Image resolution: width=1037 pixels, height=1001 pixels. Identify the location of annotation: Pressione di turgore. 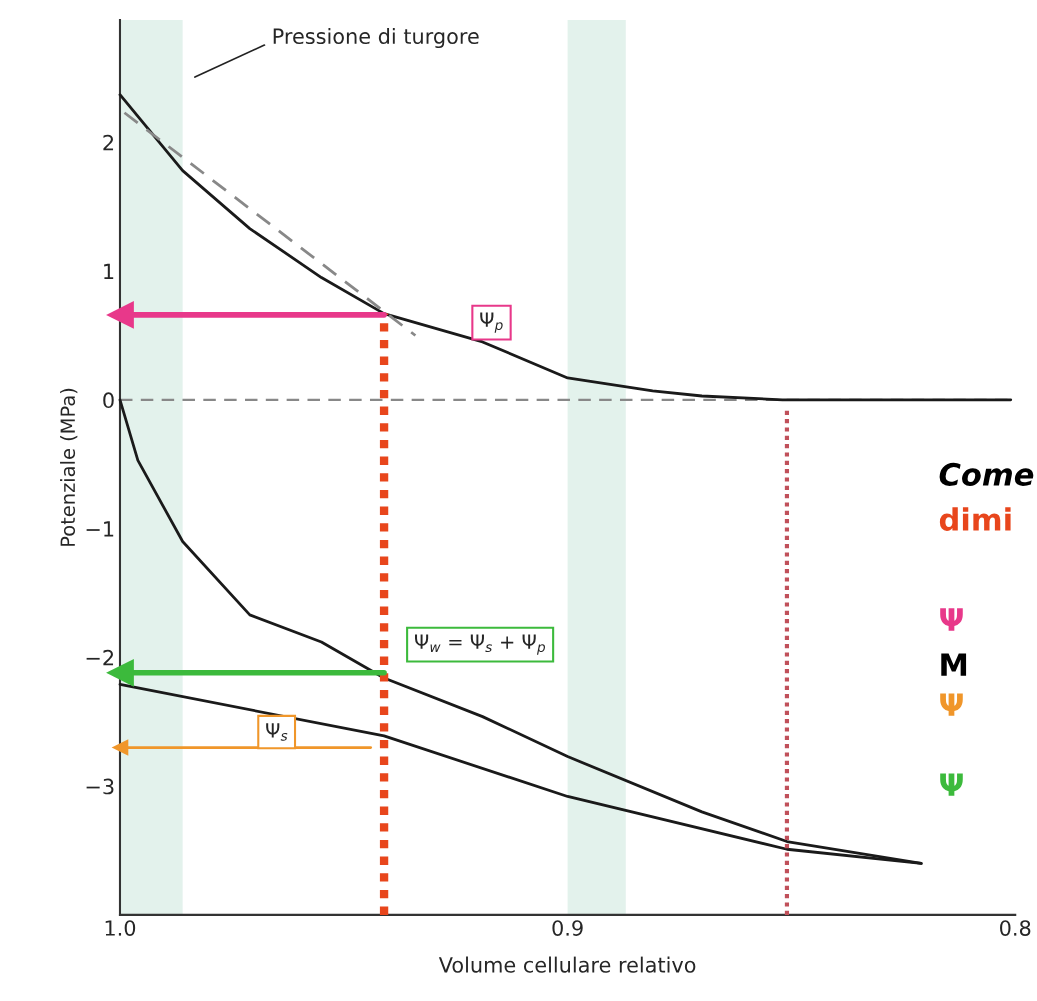
(376, 38).